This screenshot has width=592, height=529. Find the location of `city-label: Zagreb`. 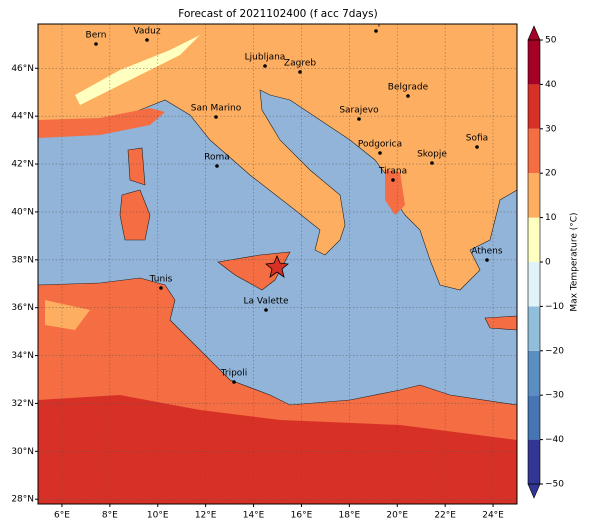

city-label: Zagreb is located at coordinates (300, 64).